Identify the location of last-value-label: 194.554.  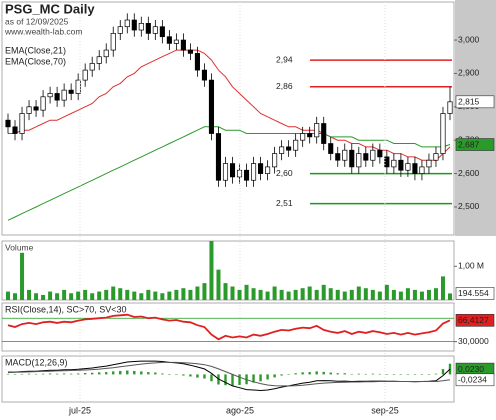
(473, 293).